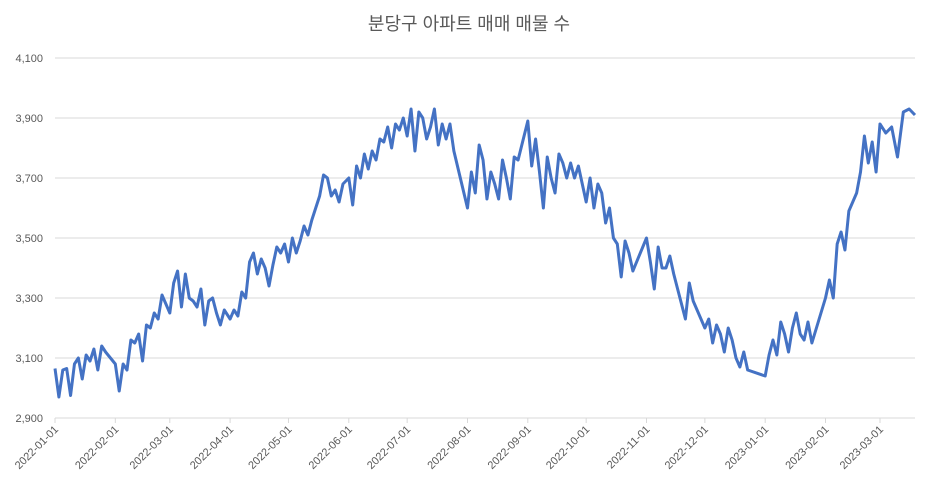 The image size is (938, 486). I want to click on x-tick-label: 2022-06-01, so click(331, 448).